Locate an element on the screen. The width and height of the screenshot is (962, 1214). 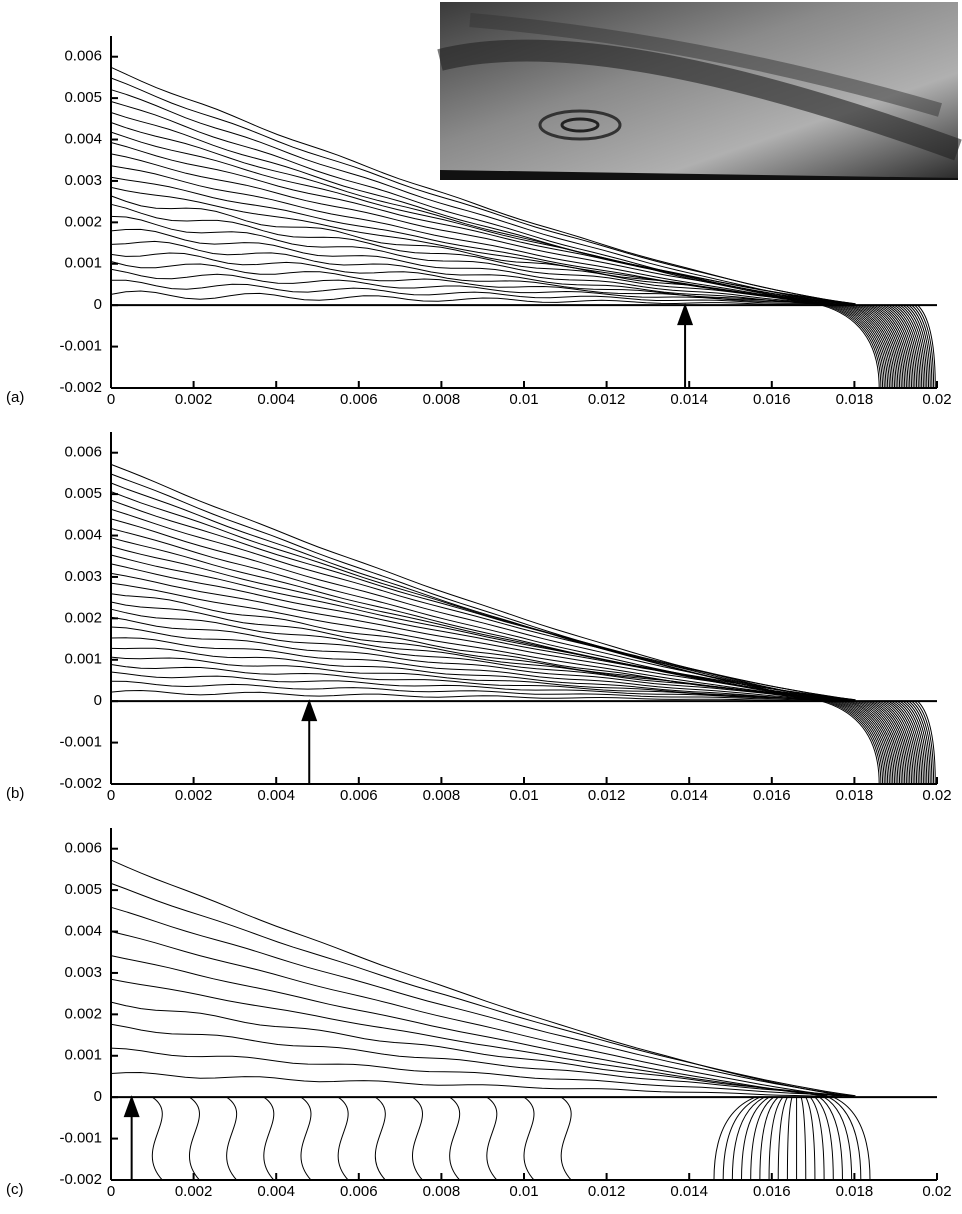
y-tick-label: 0.003 is located at coordinates (83, 180).